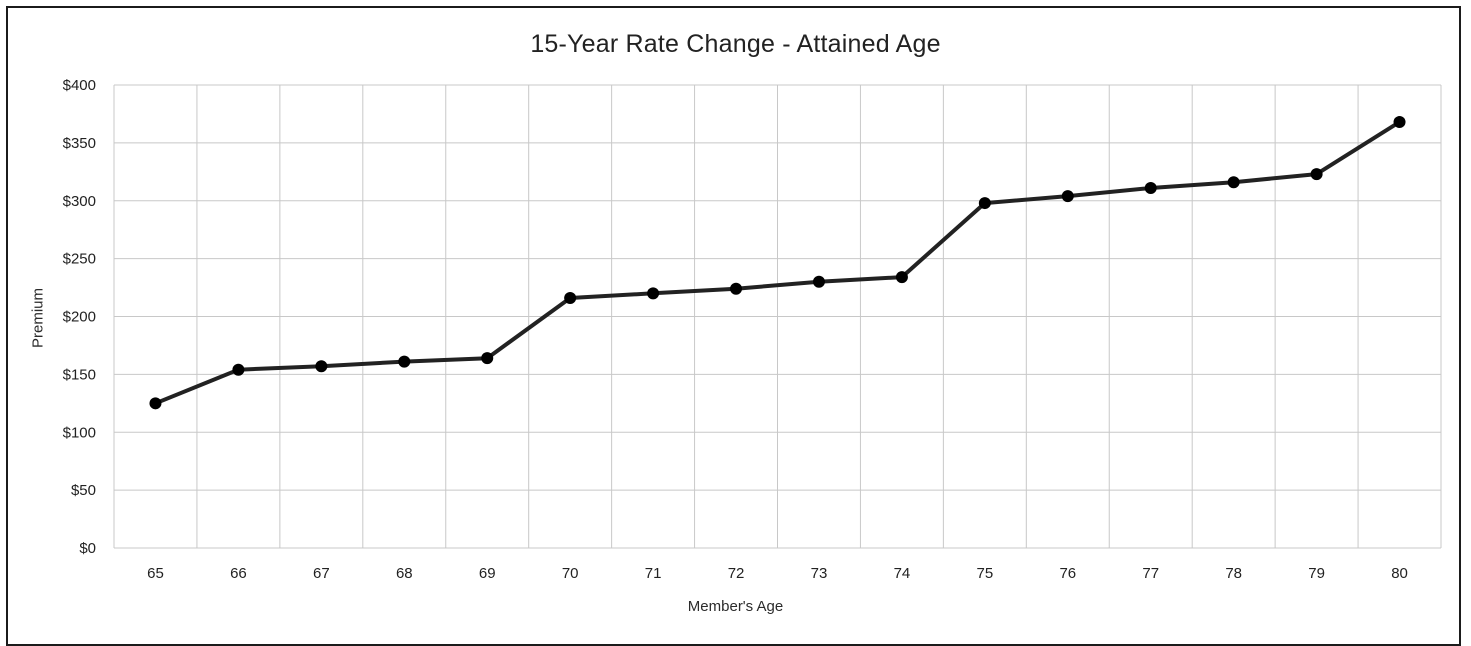  What do you see at coordinates (38, 318) in the screenshot?
I see `y-axis-label: Premium` at bounding box center [38, 318].